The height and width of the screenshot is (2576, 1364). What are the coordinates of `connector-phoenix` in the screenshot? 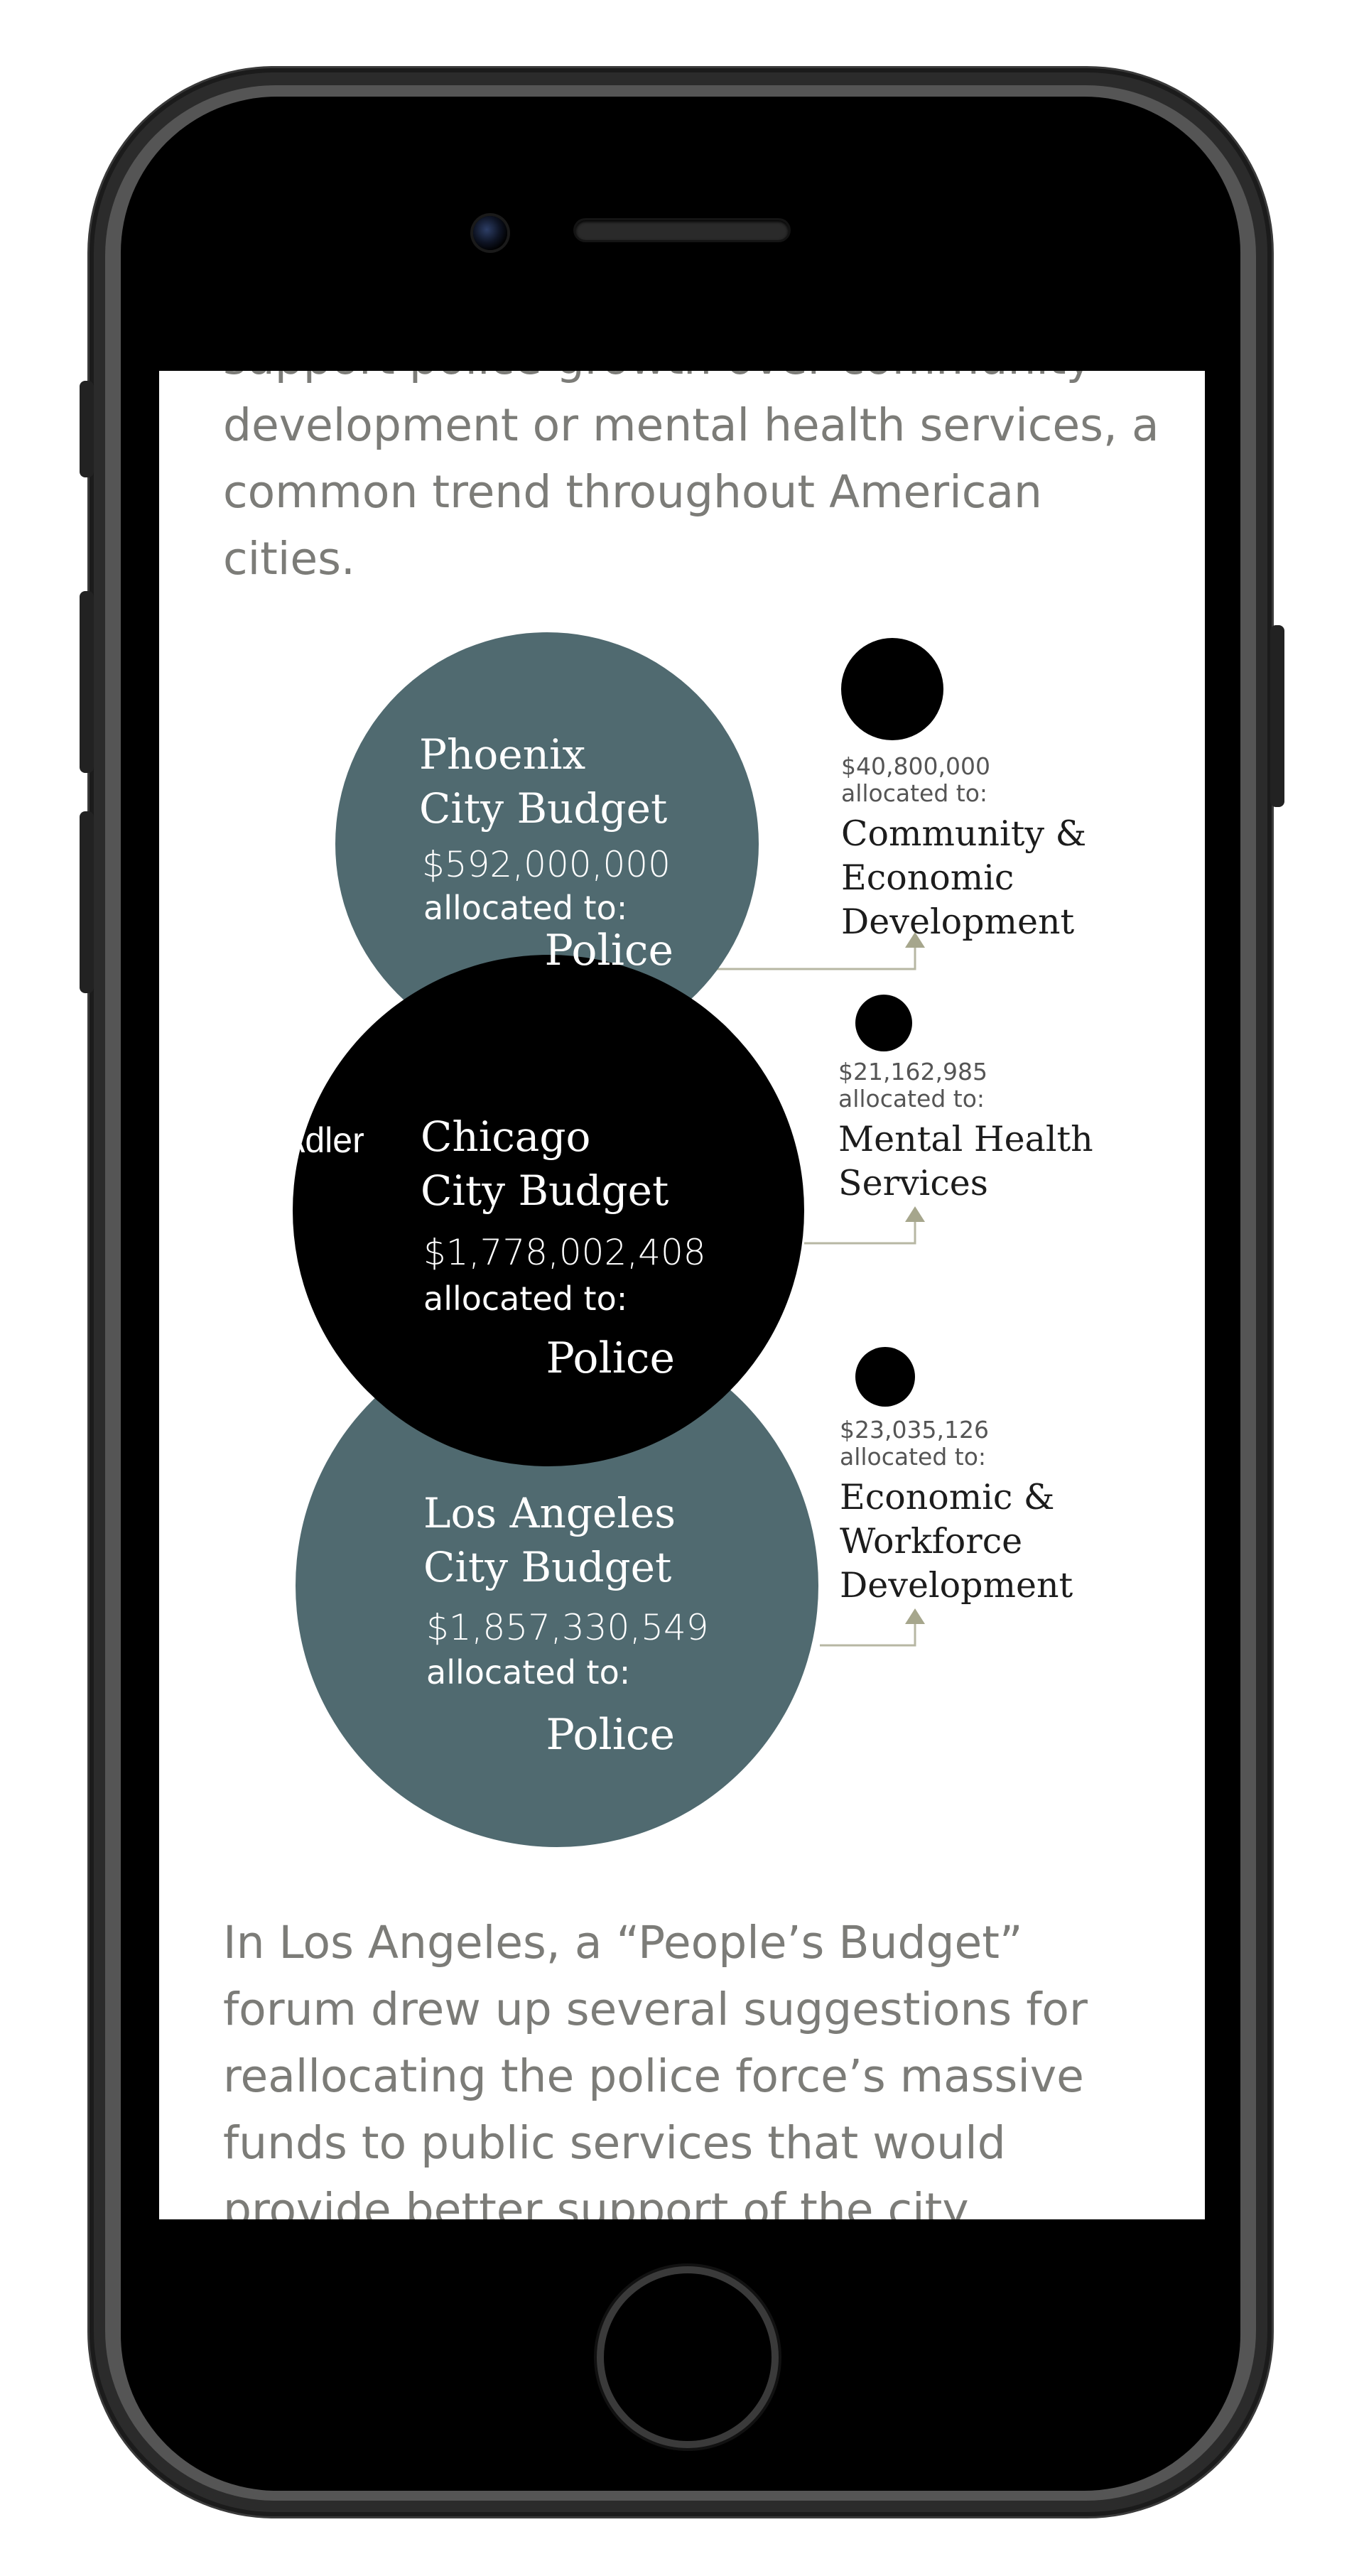 It's located at (816, 957).